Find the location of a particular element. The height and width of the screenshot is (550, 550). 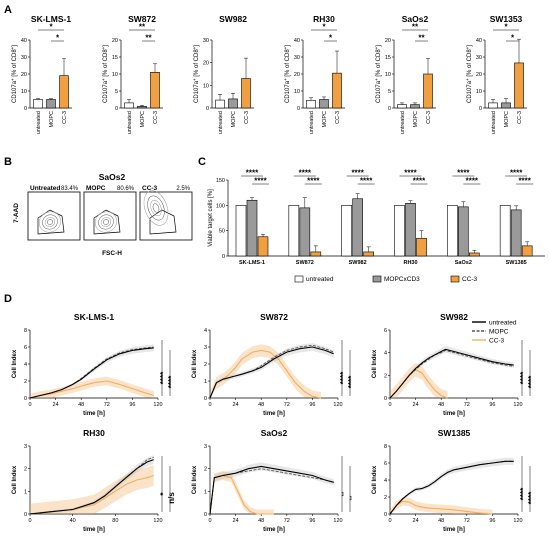

panel-d-xtick-label: 96 is located at coordinates (312, 405).